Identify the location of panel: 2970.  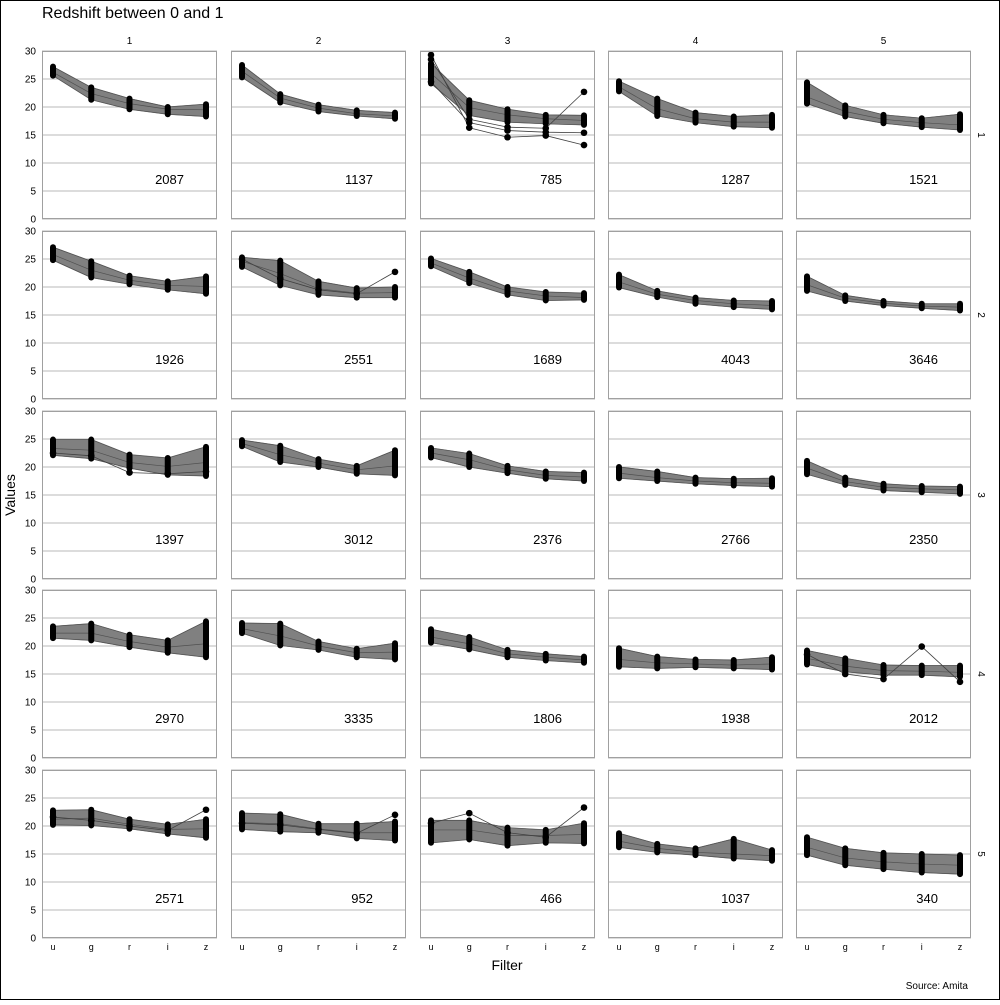
(129, 674).